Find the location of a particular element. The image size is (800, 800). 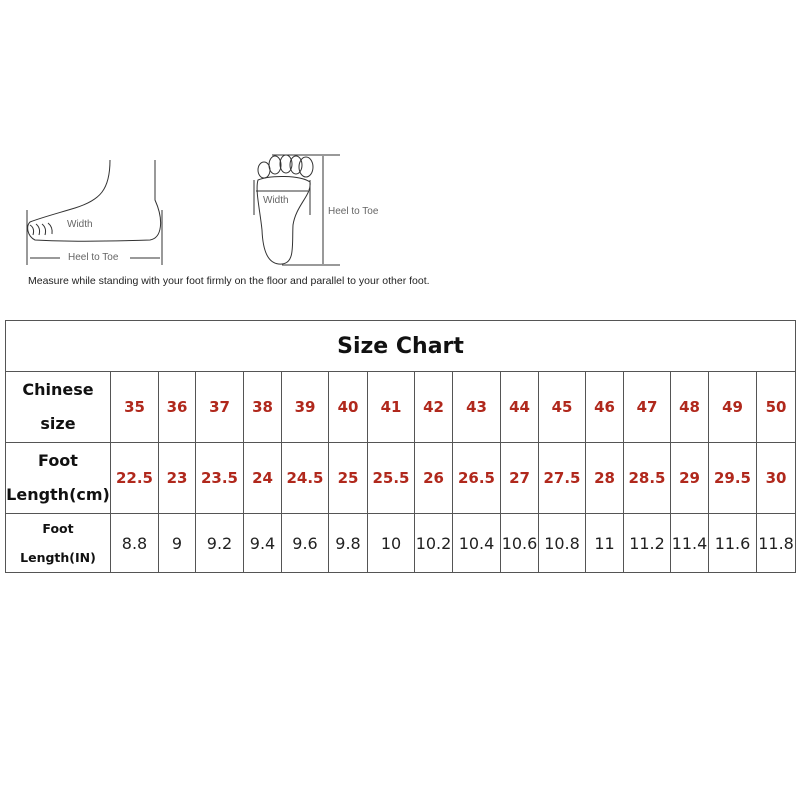

table-cell: 28 is located at coordinates (604, 478).